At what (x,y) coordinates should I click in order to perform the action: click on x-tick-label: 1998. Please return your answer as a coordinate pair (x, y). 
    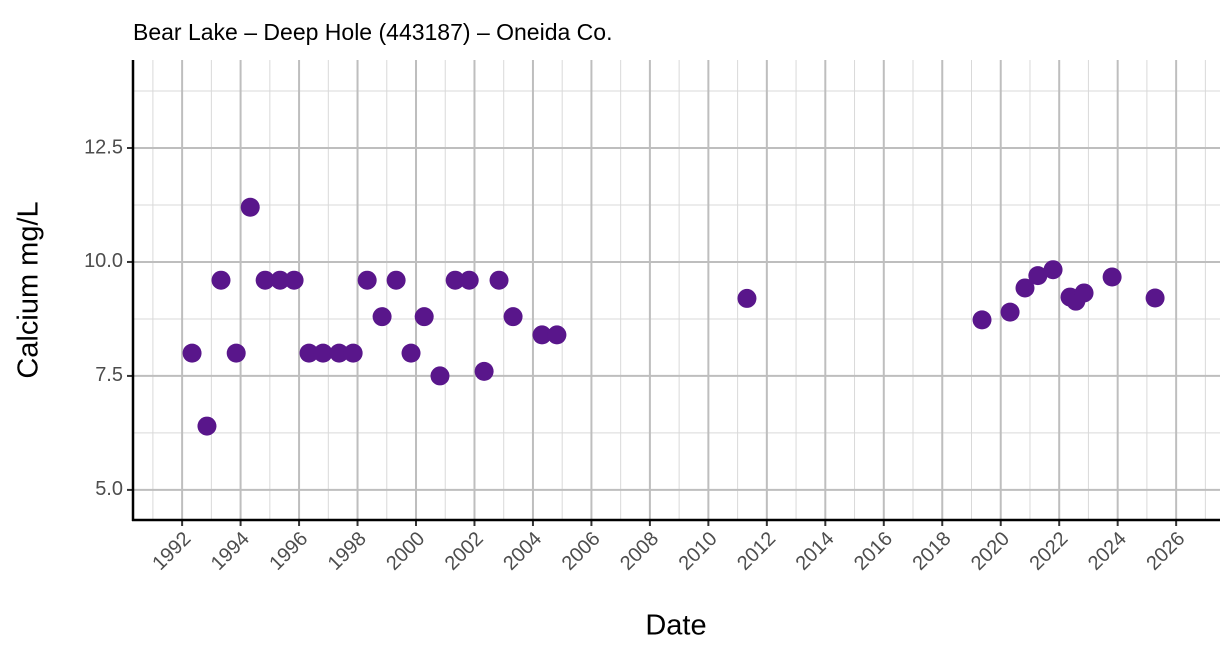
    Looking at the image, I should click on (347, 551).